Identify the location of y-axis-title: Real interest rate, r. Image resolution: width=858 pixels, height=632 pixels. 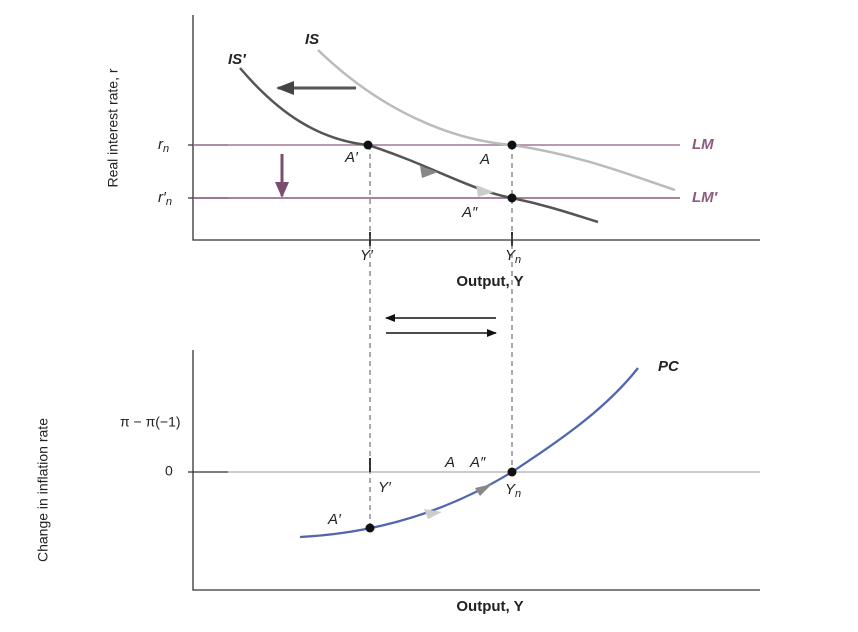
(113, 127).